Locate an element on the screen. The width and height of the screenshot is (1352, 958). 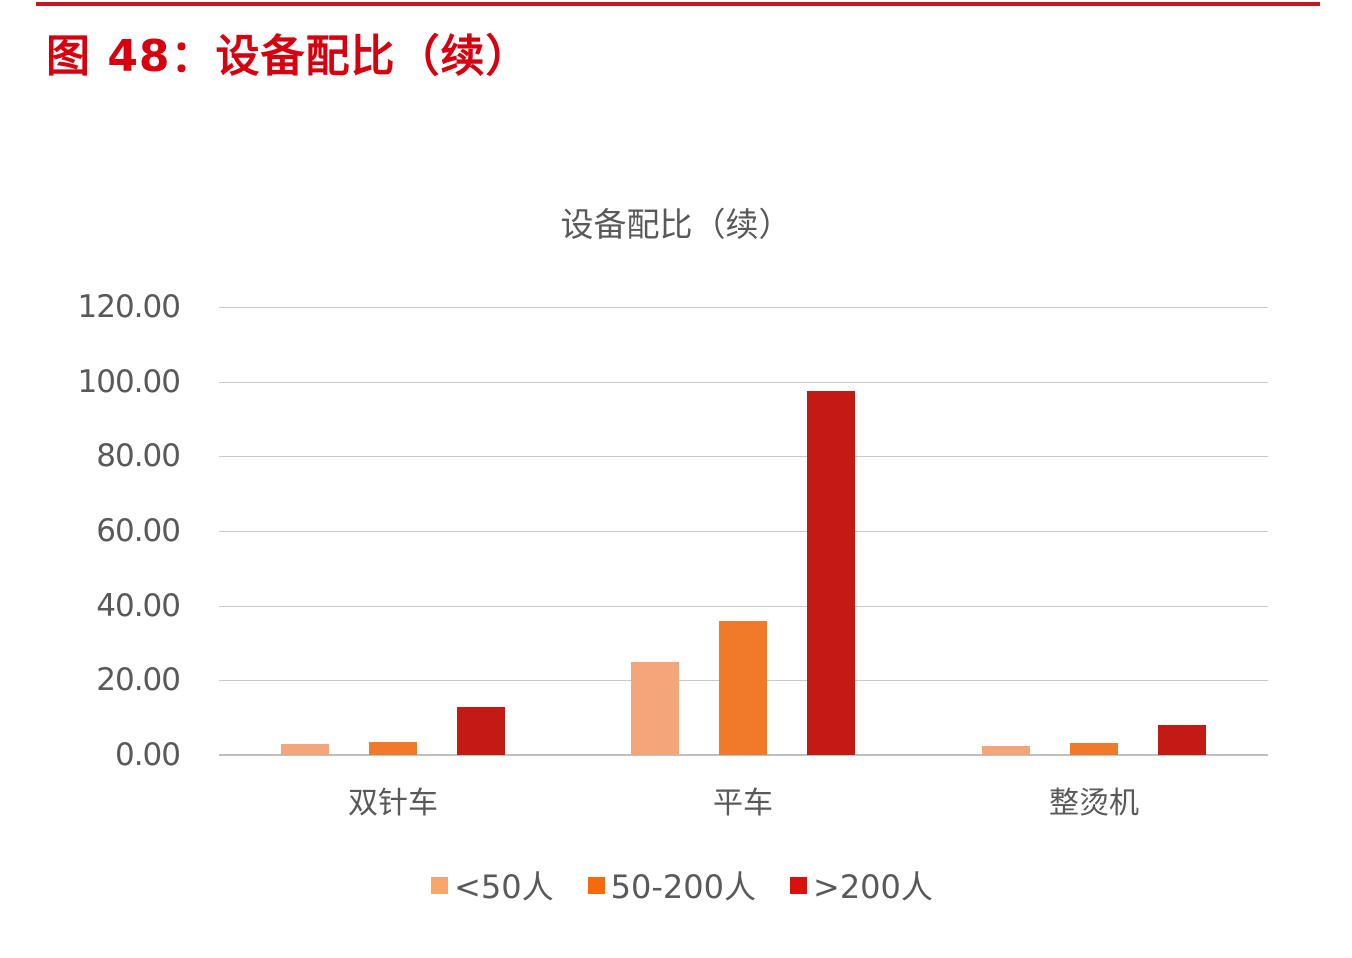
chart-title: 设备配比（续） is located at coordinates (676, 224).